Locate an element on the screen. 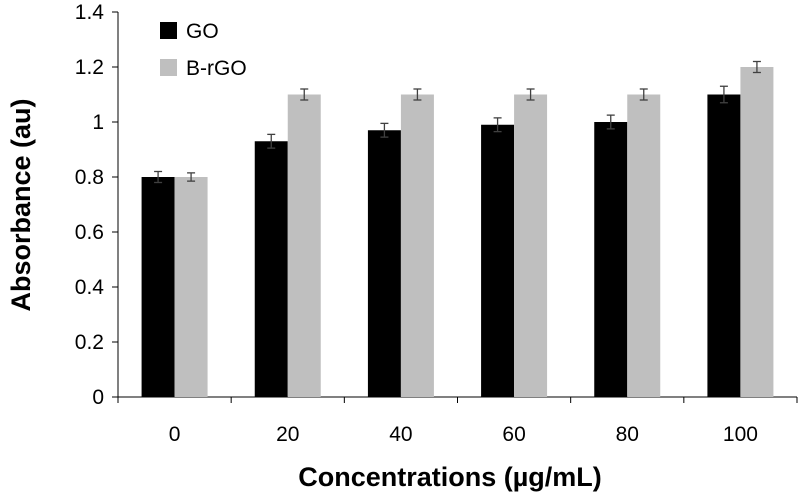 The height and width of the screenshot is (497, 799). y-ticks: 0 0.2 0.4 0.6 0.8 1 1.2 1.4 is located at coordinates (96, 205).